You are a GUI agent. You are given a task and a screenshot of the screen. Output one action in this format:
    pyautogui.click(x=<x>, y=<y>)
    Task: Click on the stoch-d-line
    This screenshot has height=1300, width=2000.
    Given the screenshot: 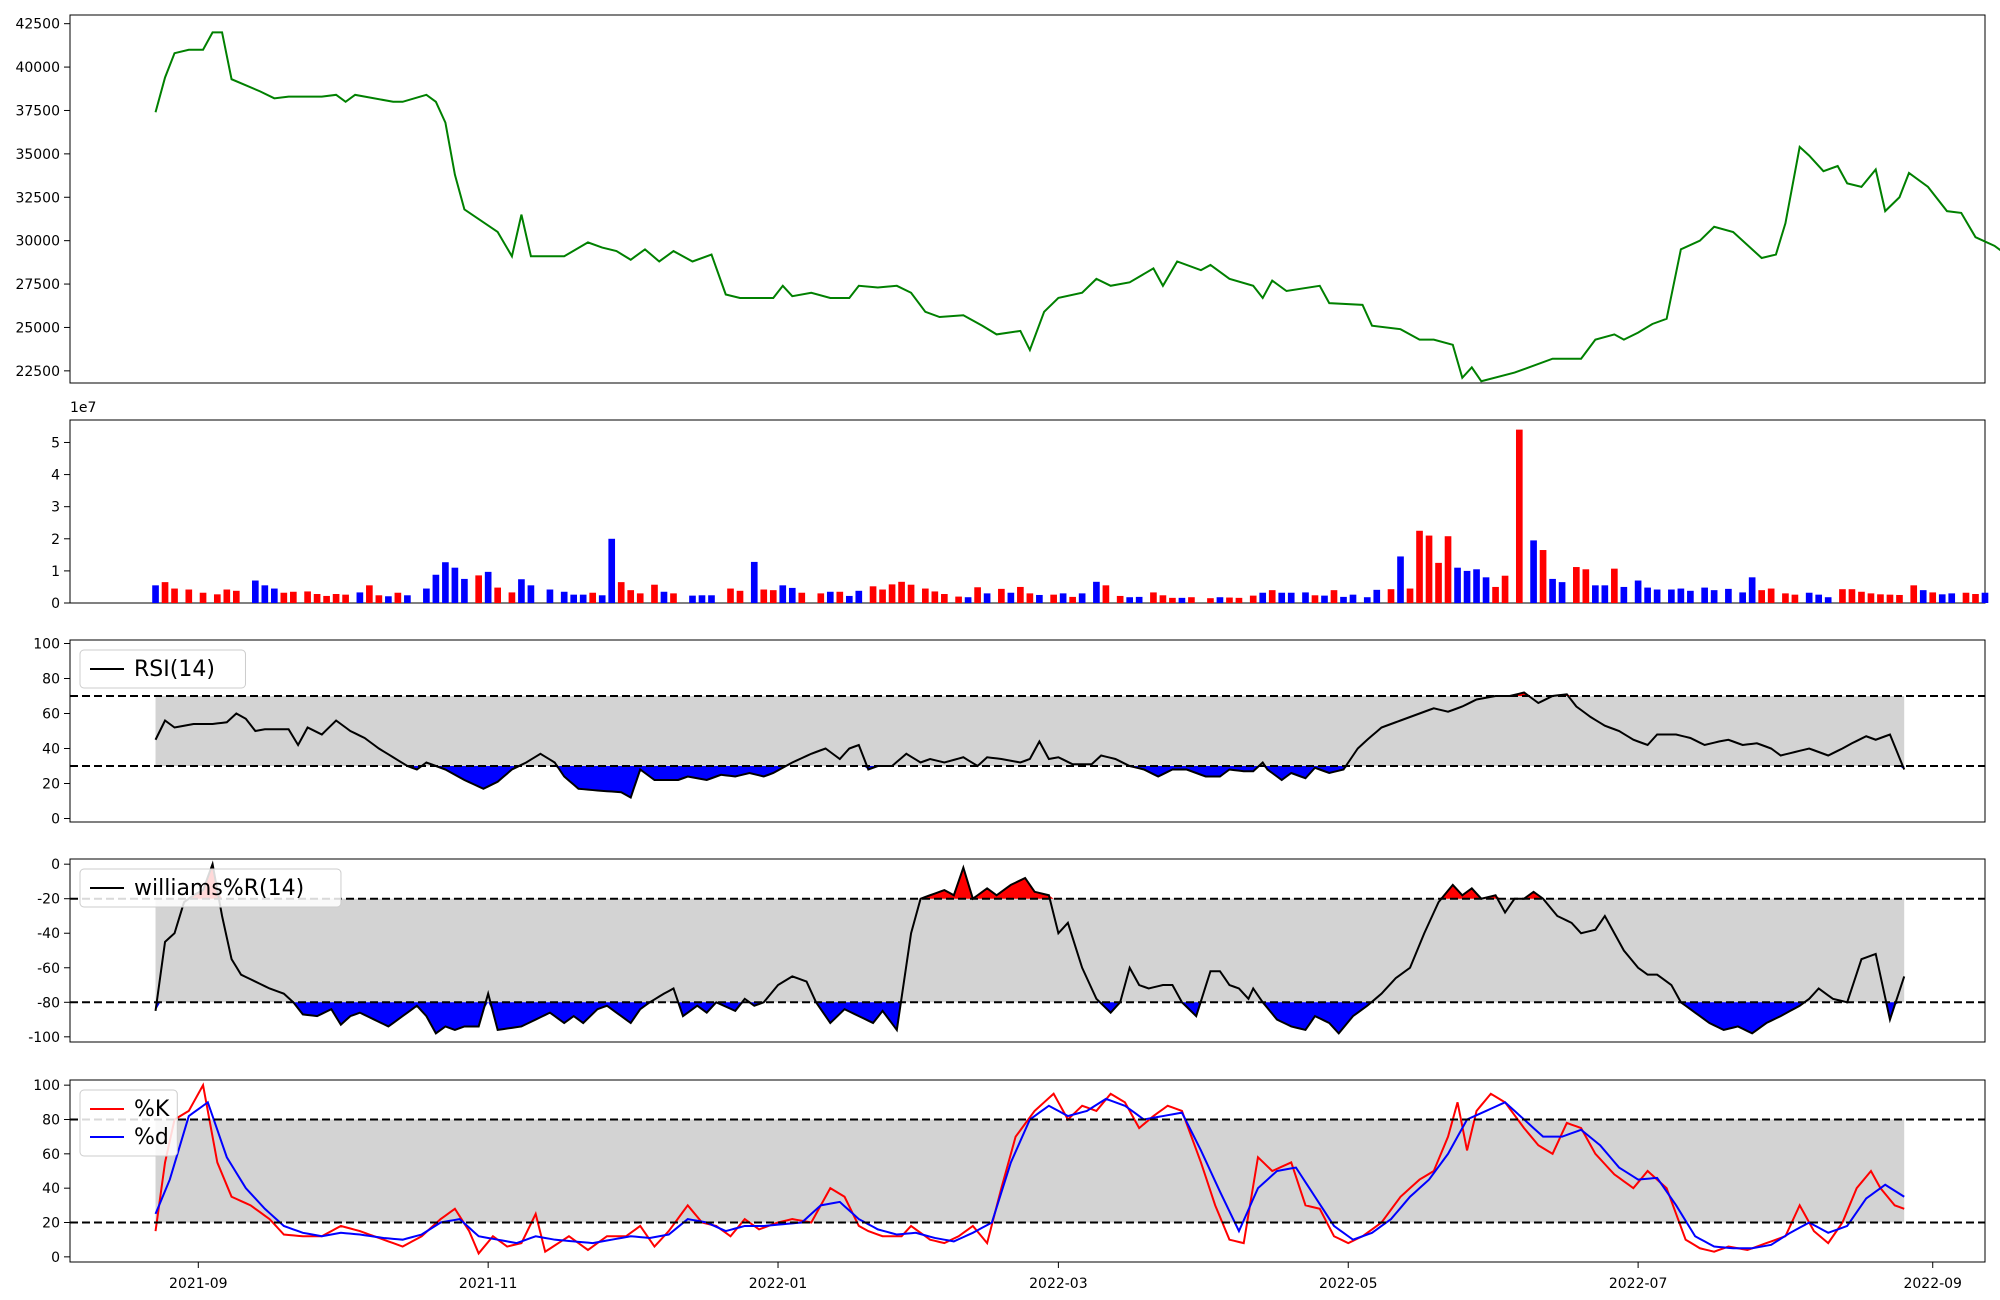 What is the action you would take?
    pyautogui.click(x=1029, y=1173)
    